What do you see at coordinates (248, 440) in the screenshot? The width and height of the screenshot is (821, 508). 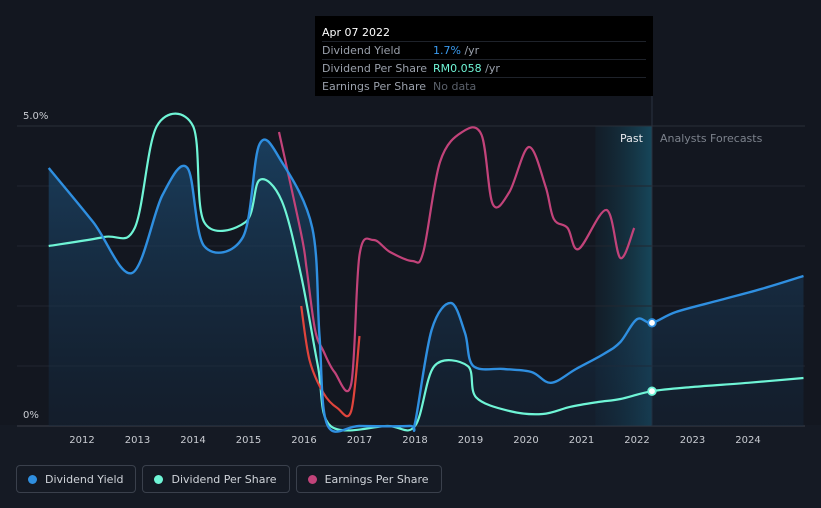 I see `x-tick-label: 2015` at bounding box center [248, 440].